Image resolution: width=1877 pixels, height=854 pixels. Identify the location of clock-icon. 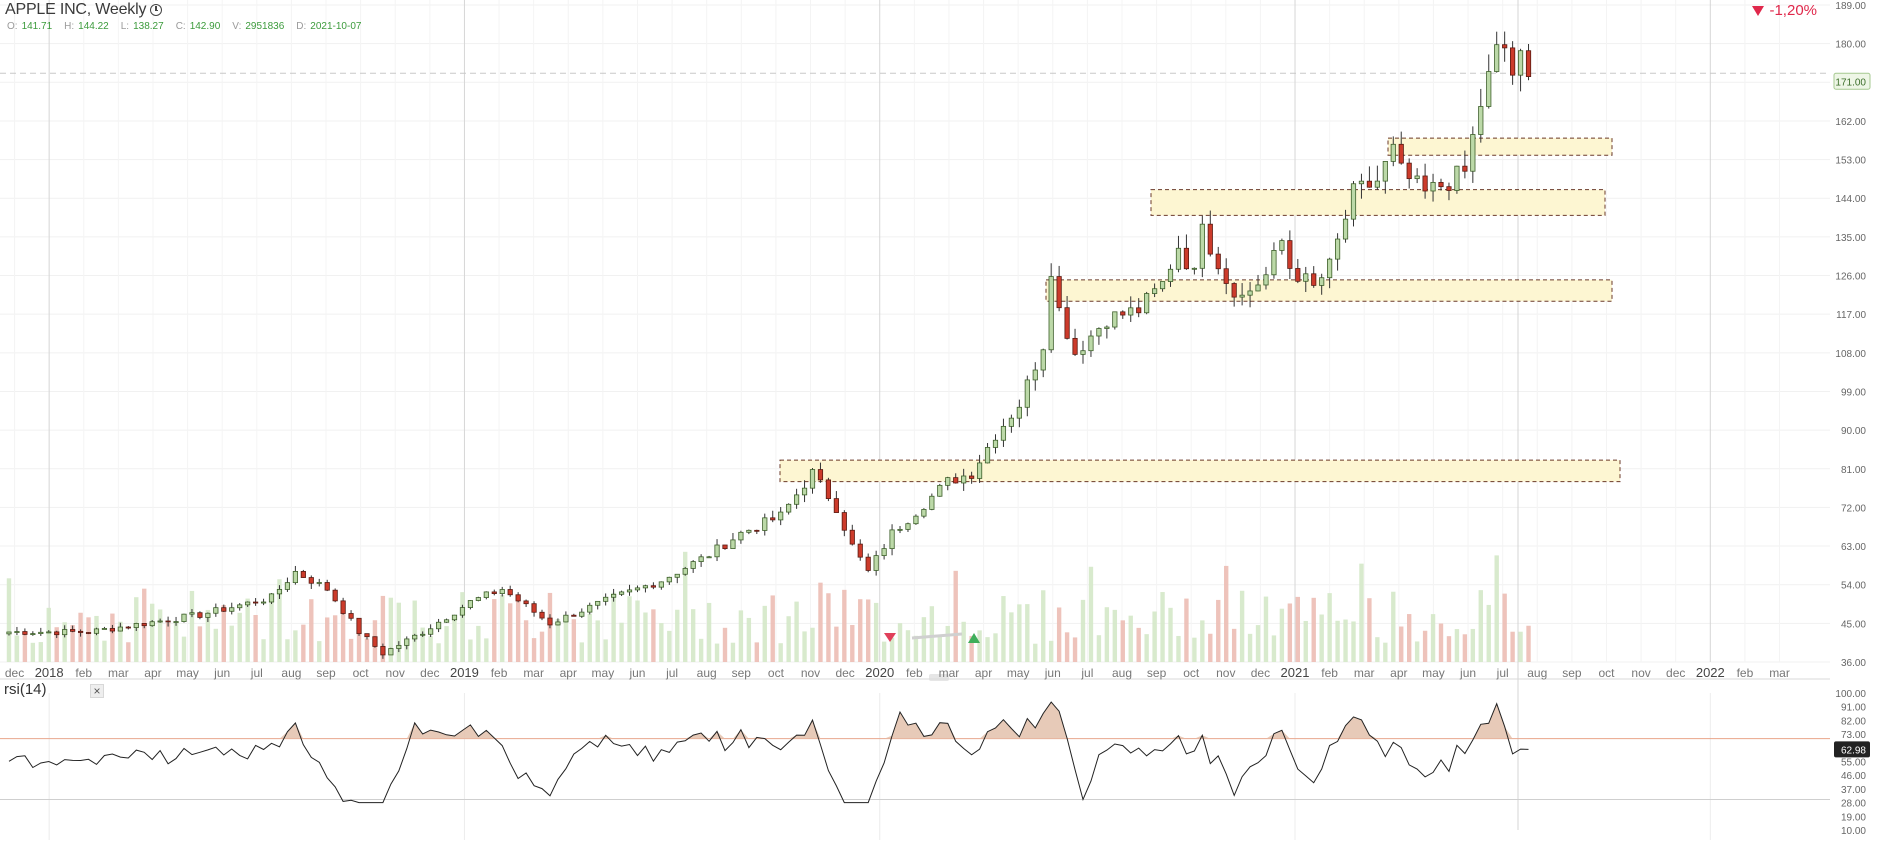
(156, 10).